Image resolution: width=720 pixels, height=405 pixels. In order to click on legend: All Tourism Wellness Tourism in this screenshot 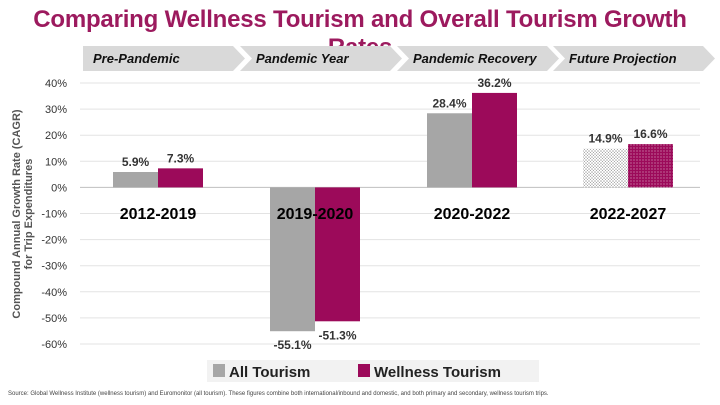, I will do `click(373, 371)`.